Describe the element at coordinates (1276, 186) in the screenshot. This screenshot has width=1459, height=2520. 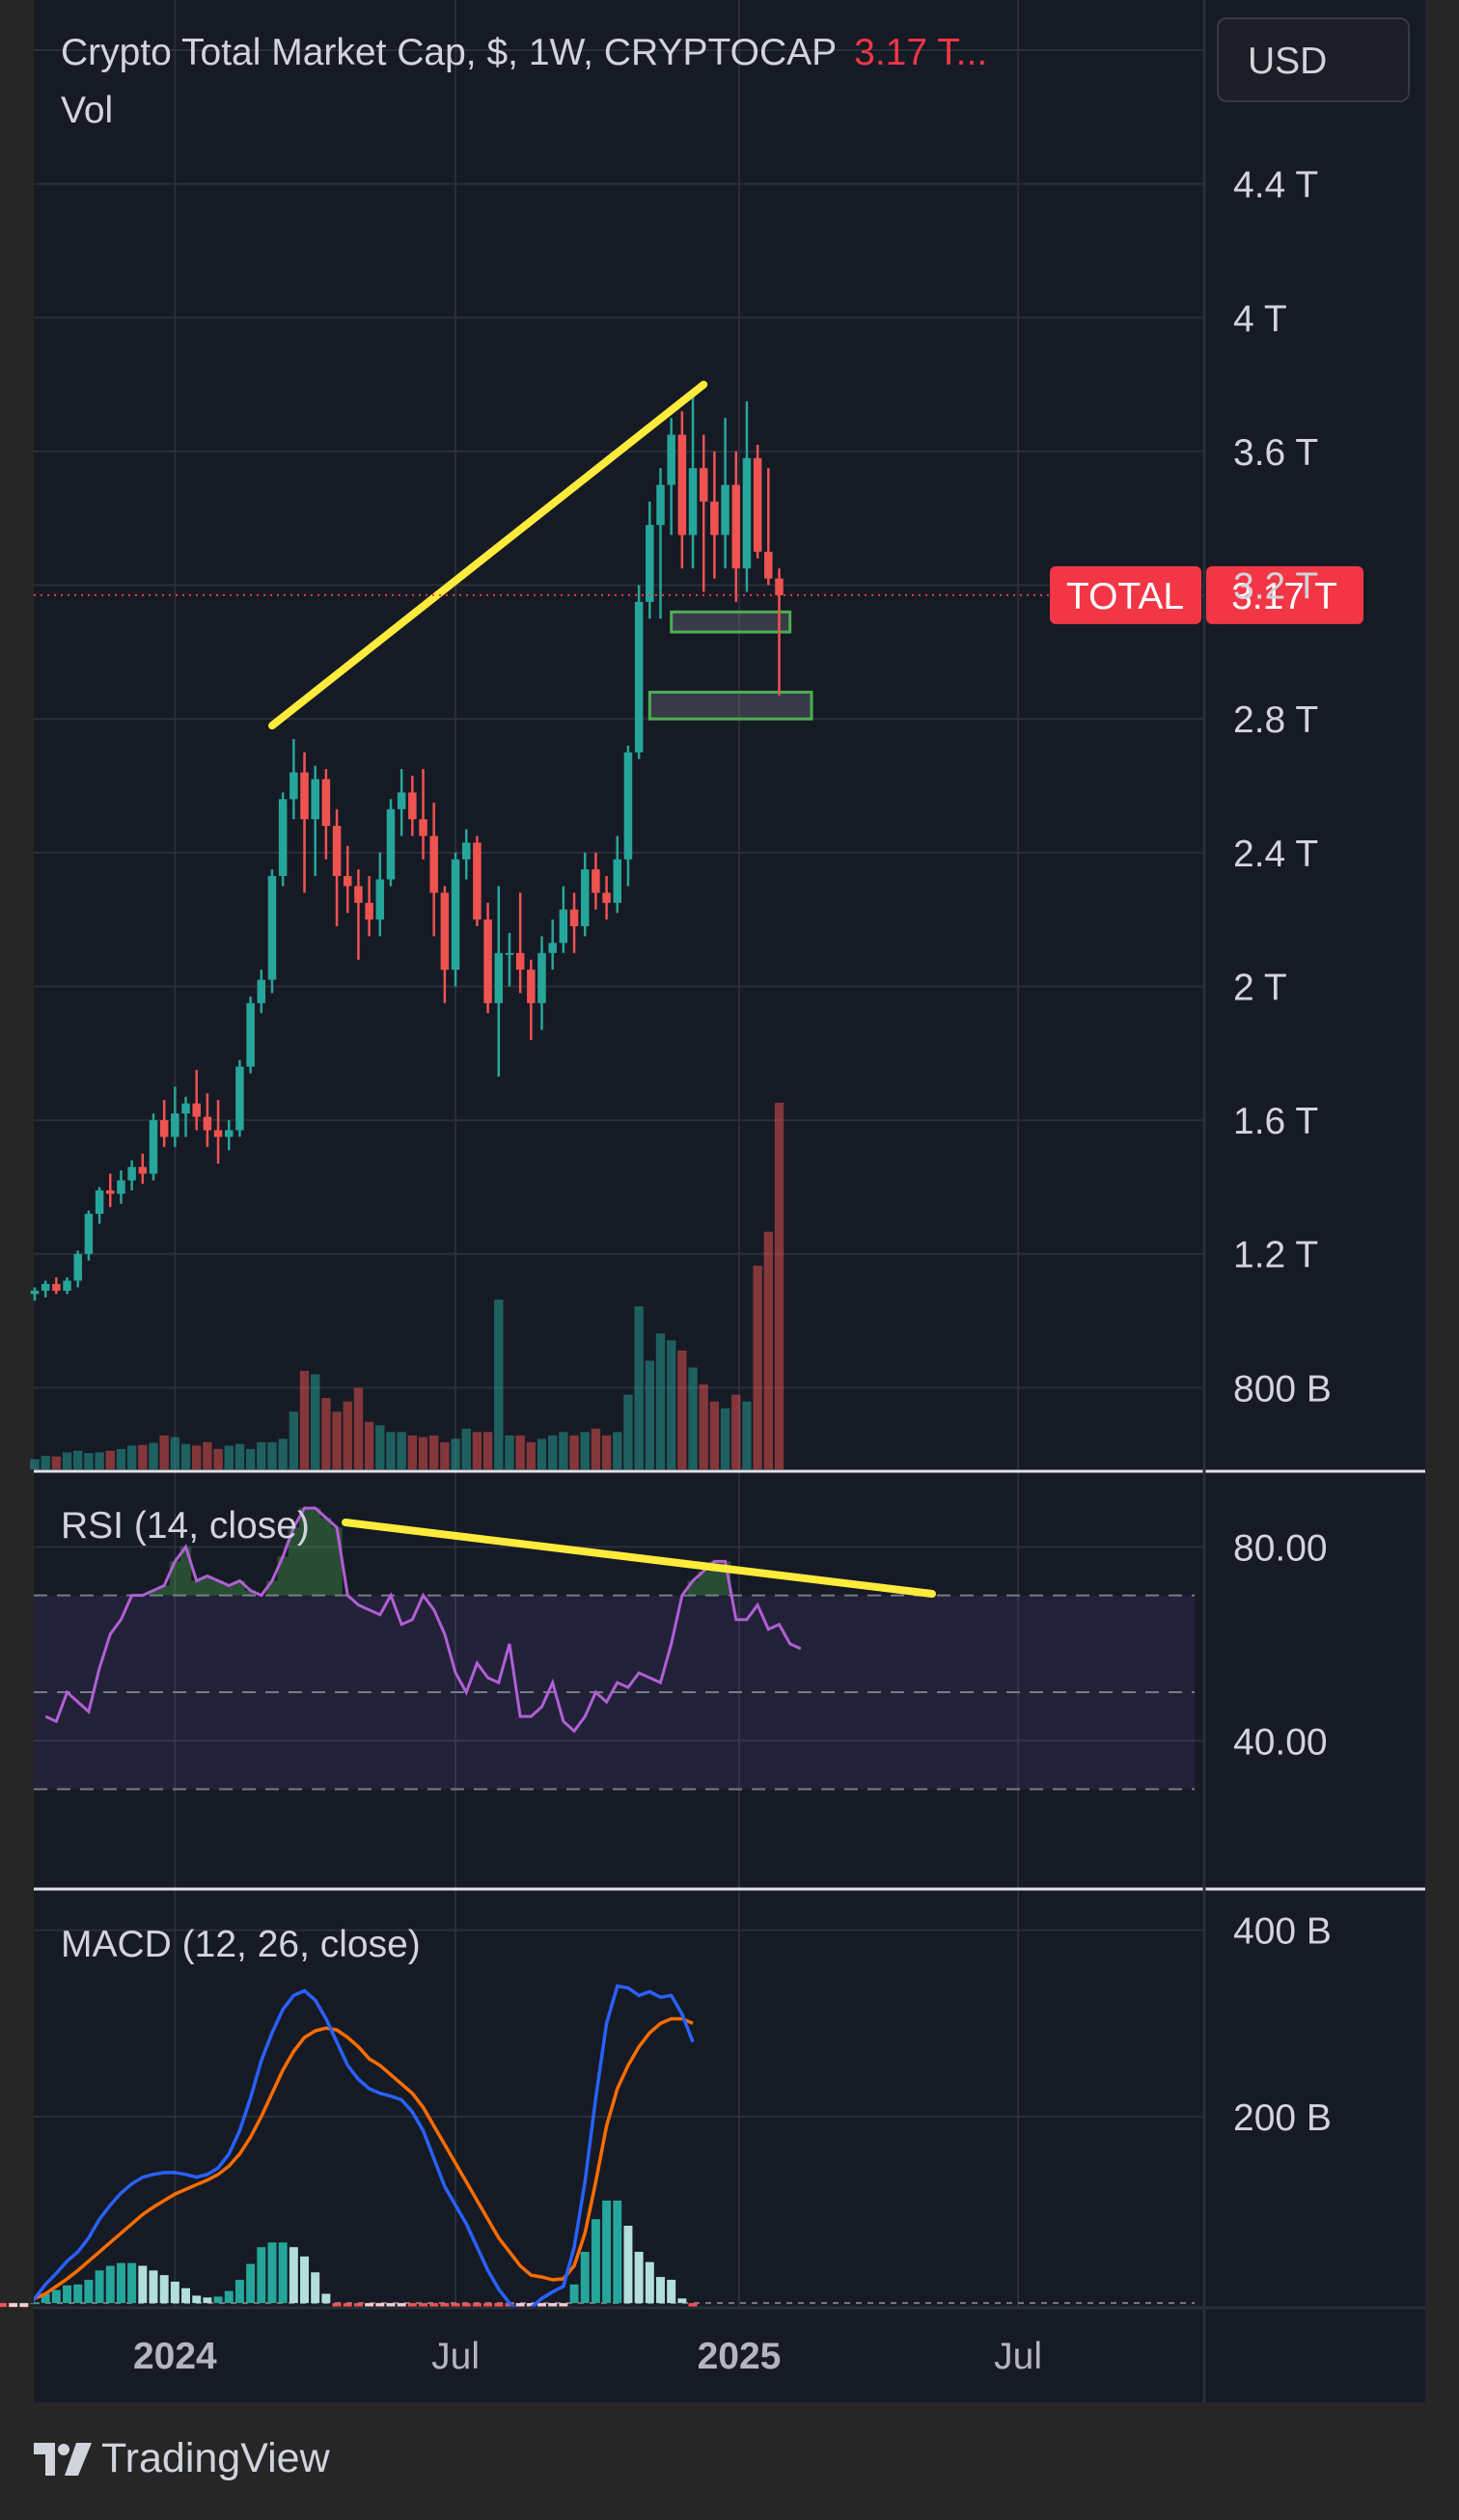
I see `price-axis-tick-label: 4.4 T` at that location.